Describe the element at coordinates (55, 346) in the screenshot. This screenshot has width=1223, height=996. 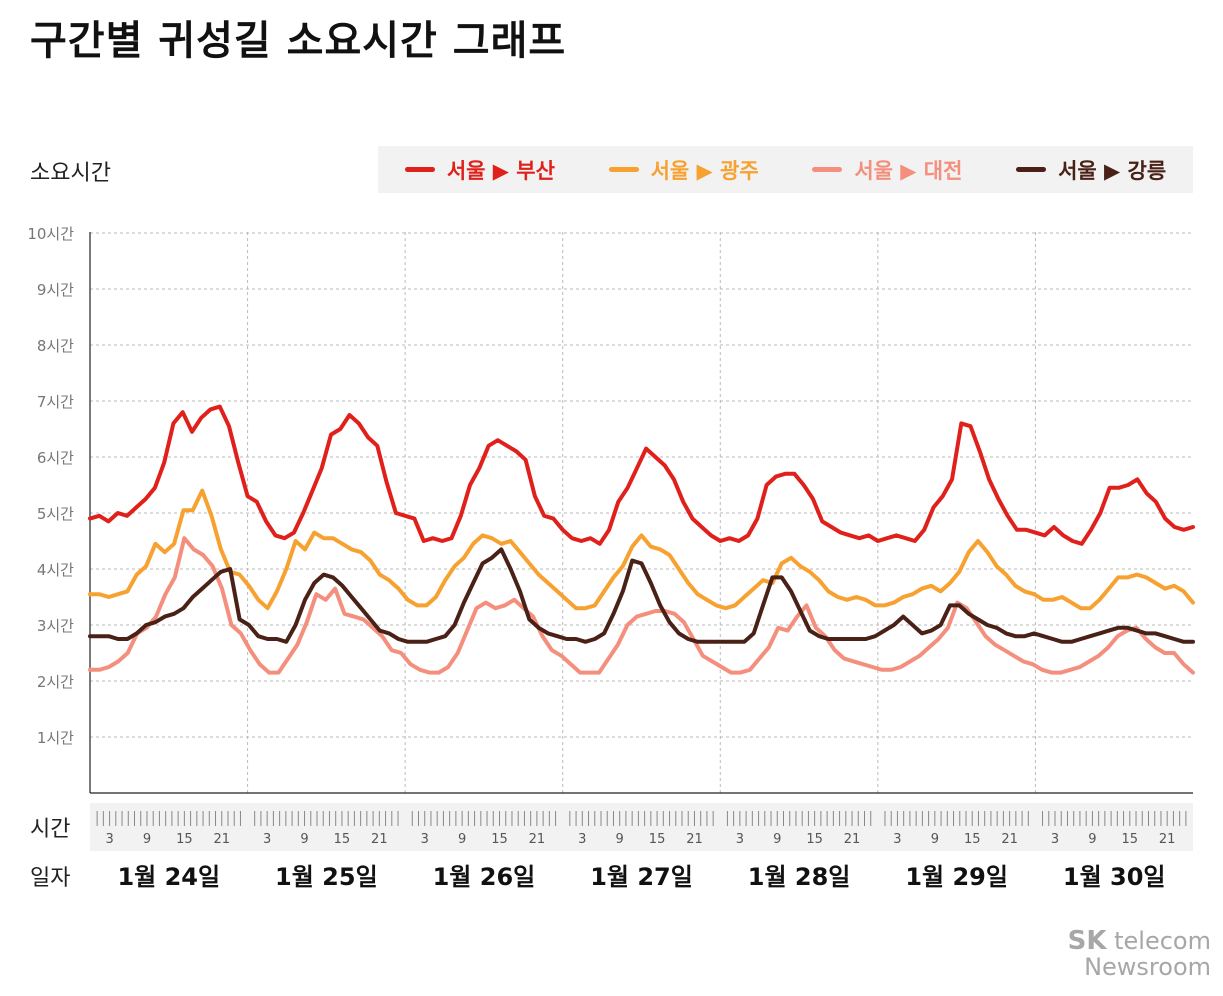
I see `y-tick-label: 8시간` at that location.